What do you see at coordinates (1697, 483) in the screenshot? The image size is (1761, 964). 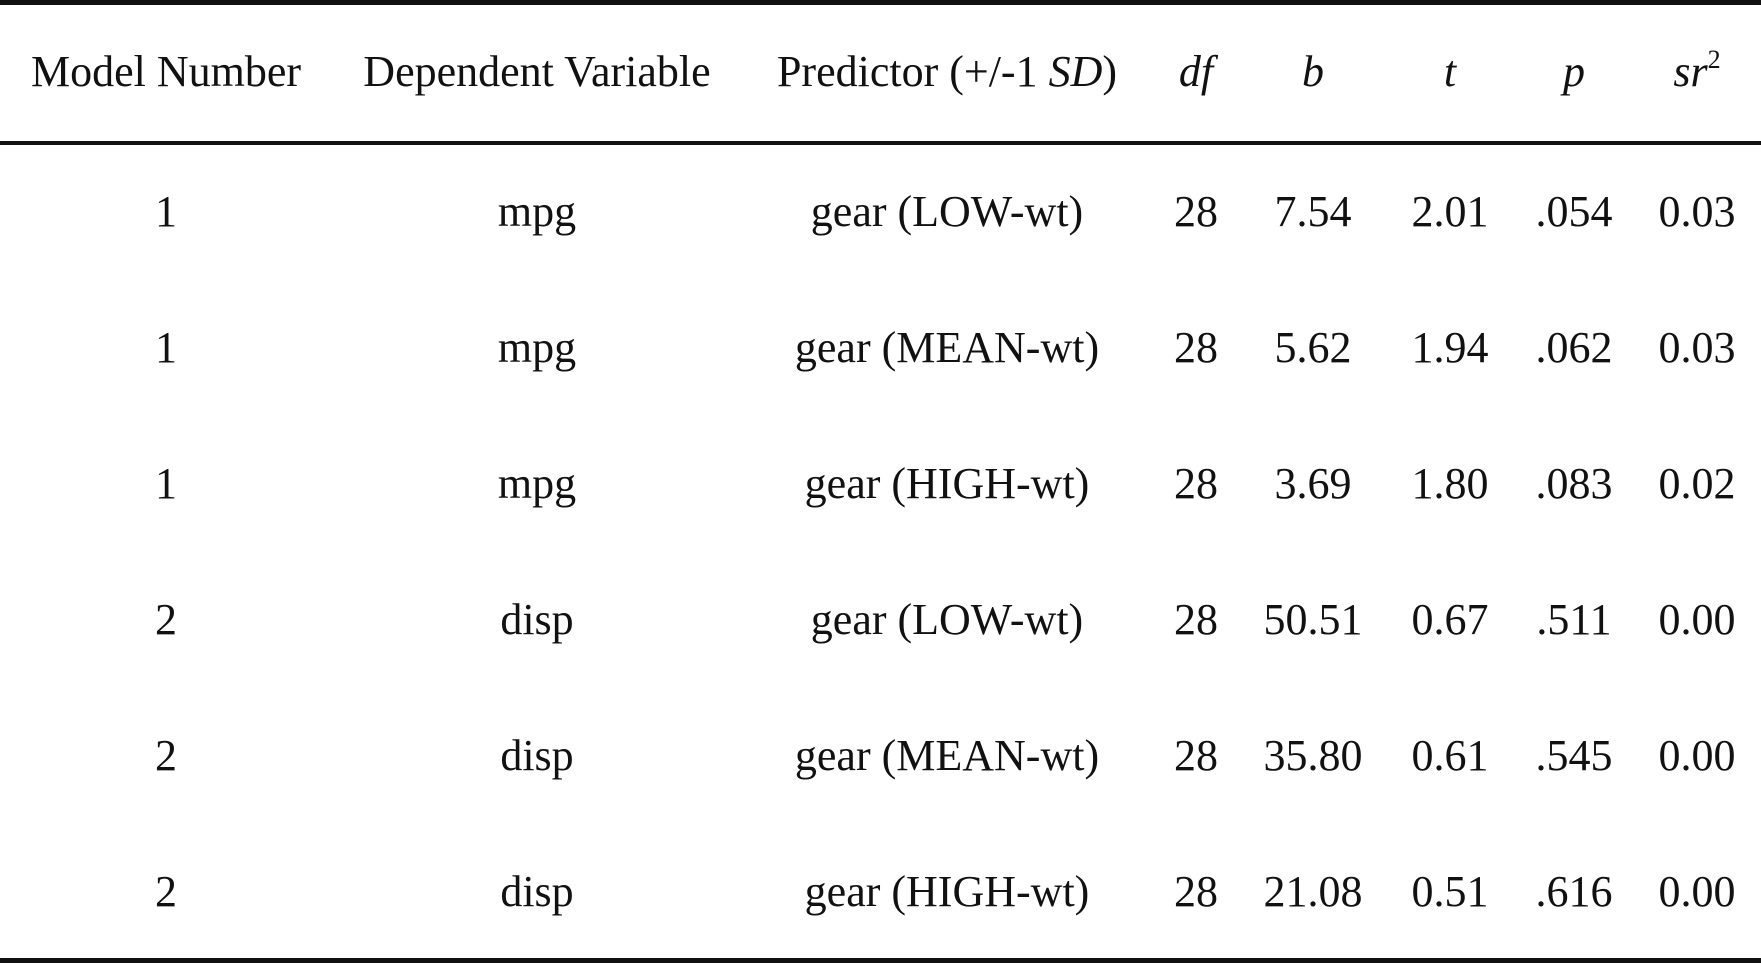 I see `cell-sr2: 0.02` at bounding box center [1697, 483].